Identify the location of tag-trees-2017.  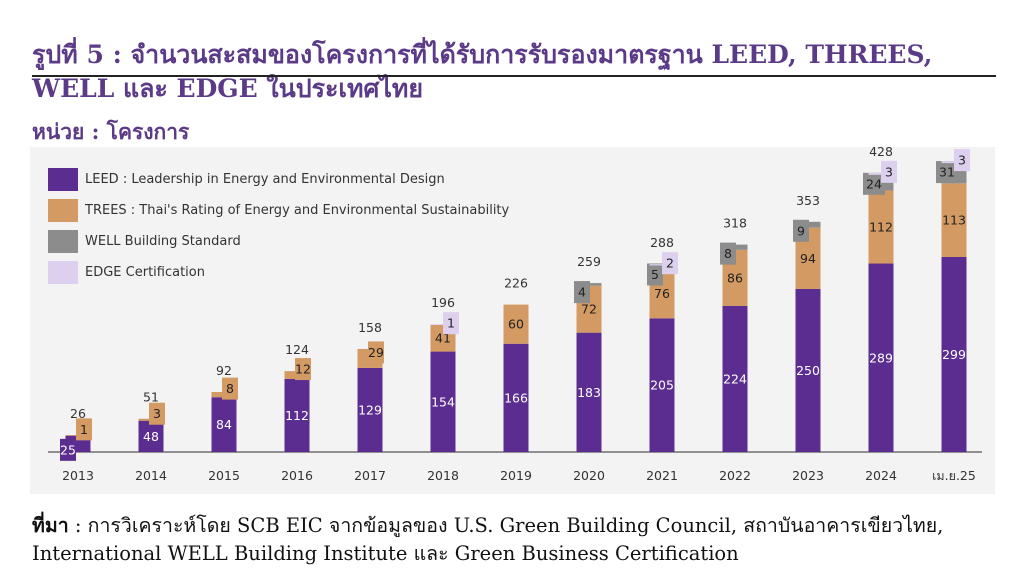
(376, 352).